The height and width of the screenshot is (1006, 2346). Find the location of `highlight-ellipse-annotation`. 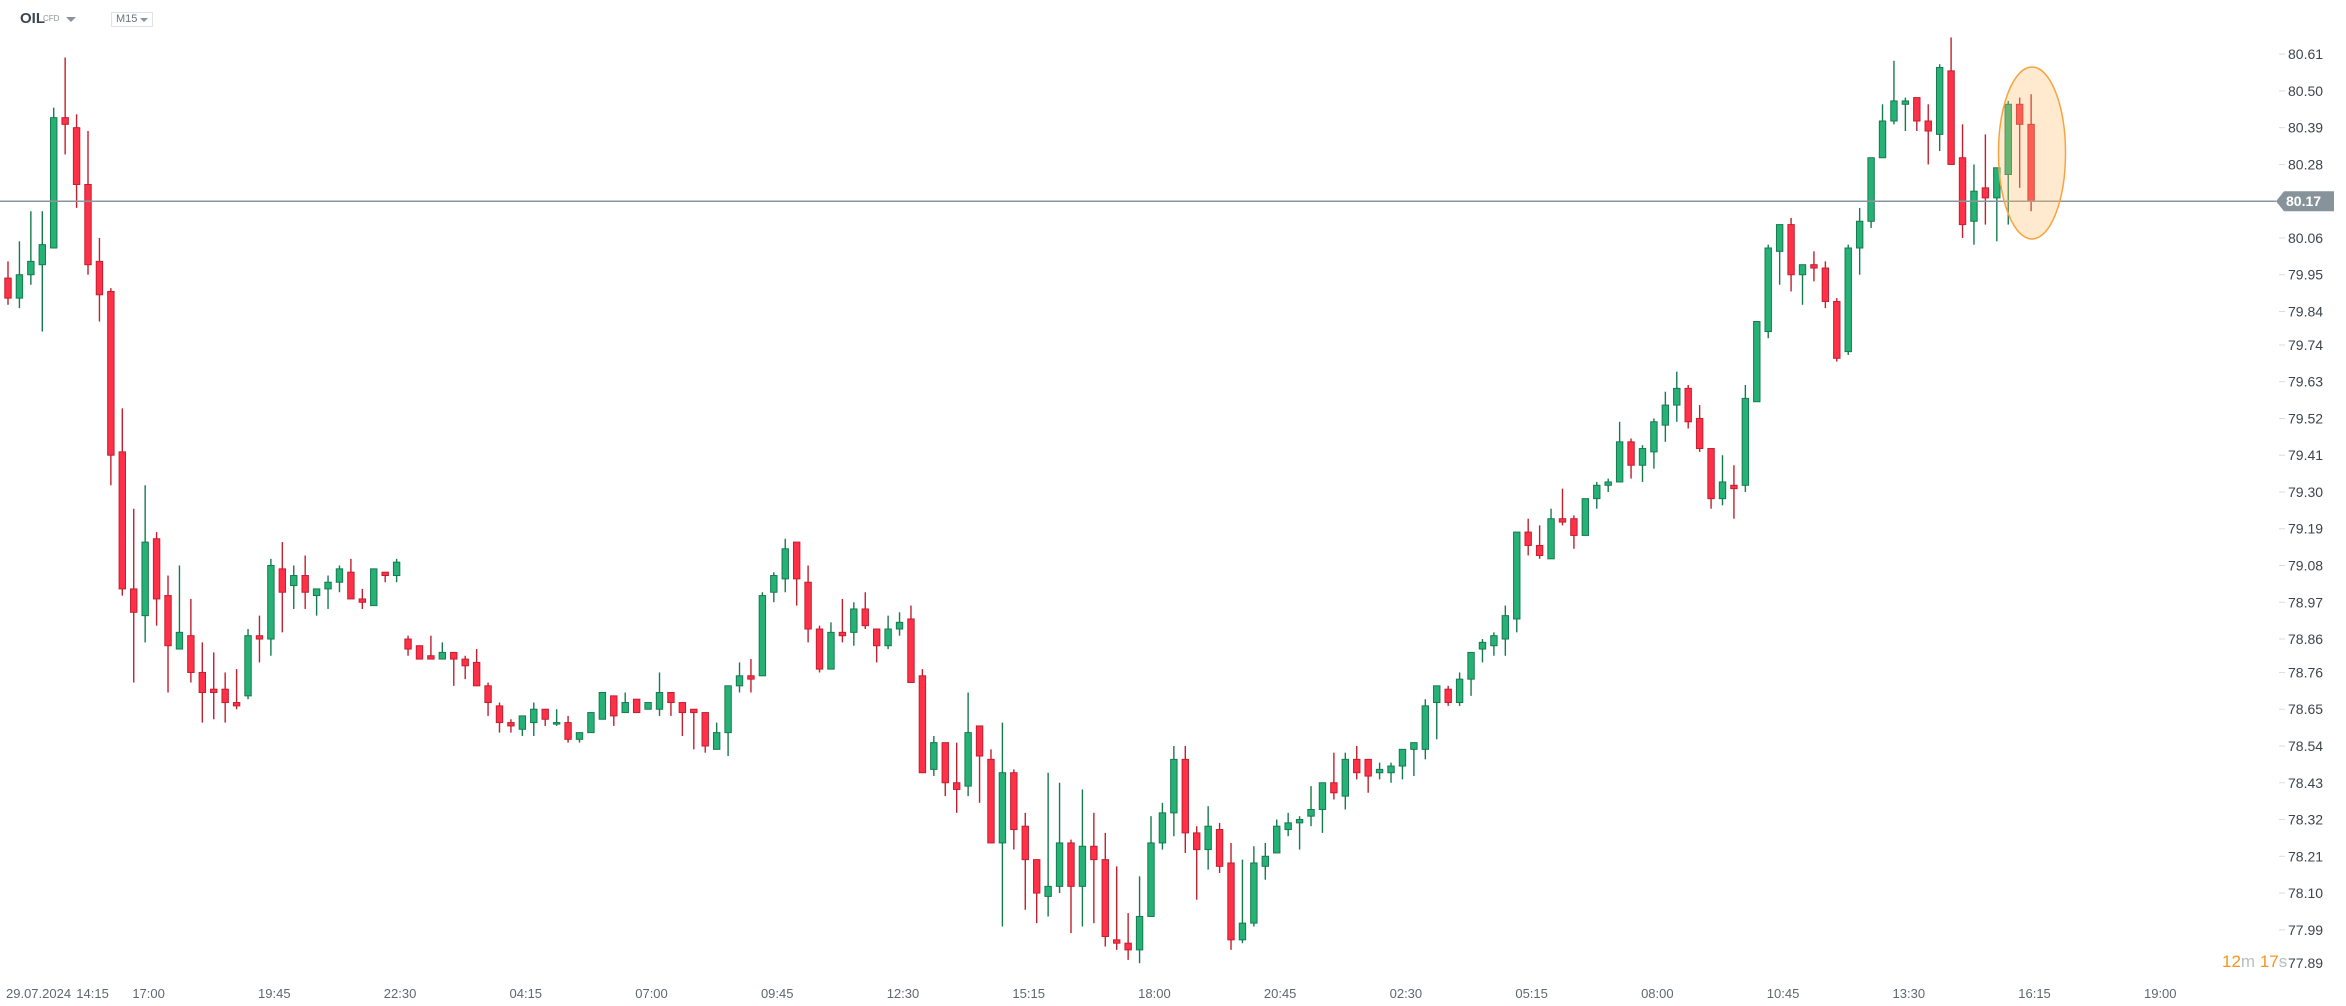

highlight-ellipse-annotation is located at coordinates (2032, 153).